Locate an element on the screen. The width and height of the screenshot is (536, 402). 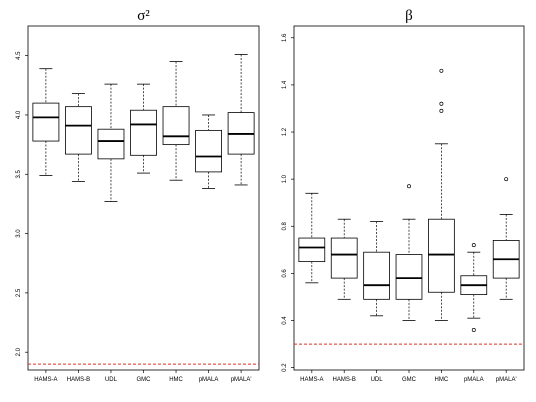
y-tick-label: 3.0 is located at coordinates (19, 233).